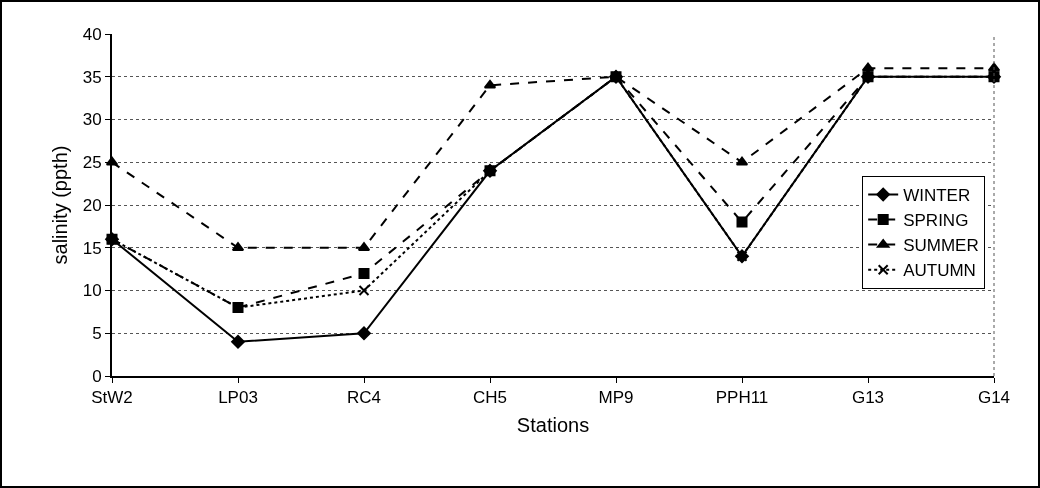  What do you see at coordinates (92, 34) in the screenshot?
I see `y-tick-label: 40` at bounding box center [92, 34].